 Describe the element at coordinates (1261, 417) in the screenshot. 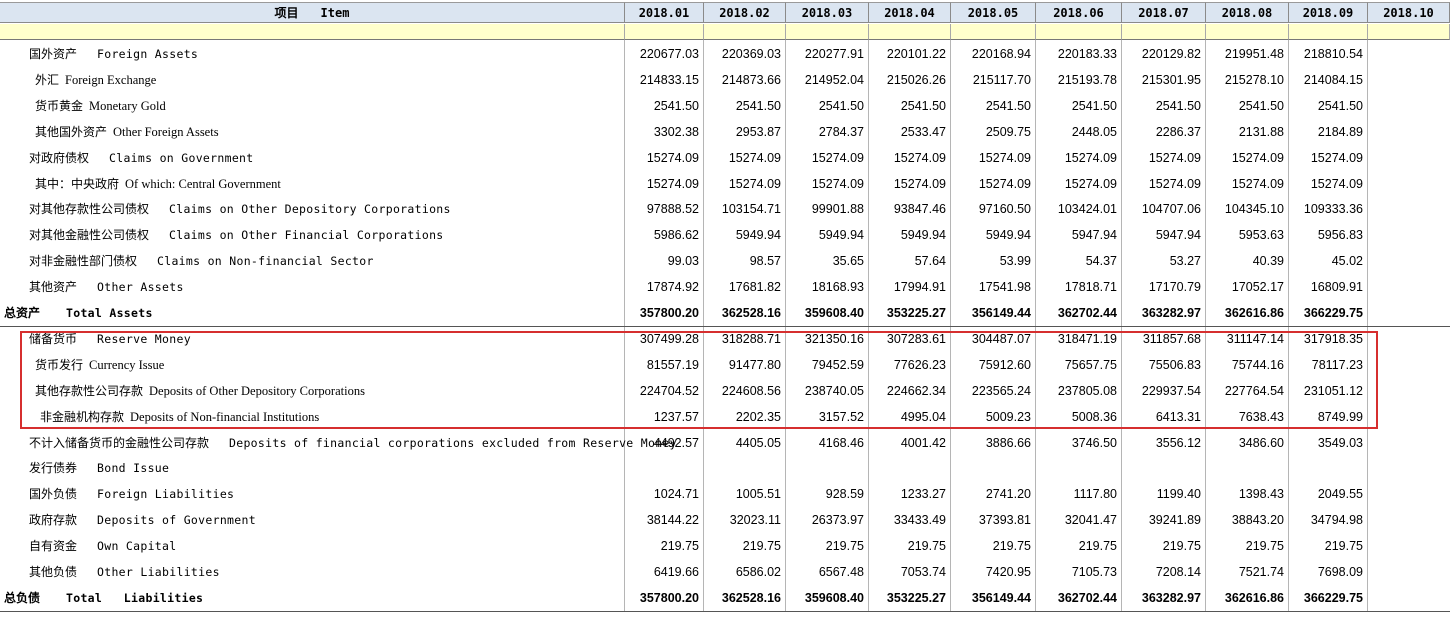

I see `value-cell: 7638.43` at that location.